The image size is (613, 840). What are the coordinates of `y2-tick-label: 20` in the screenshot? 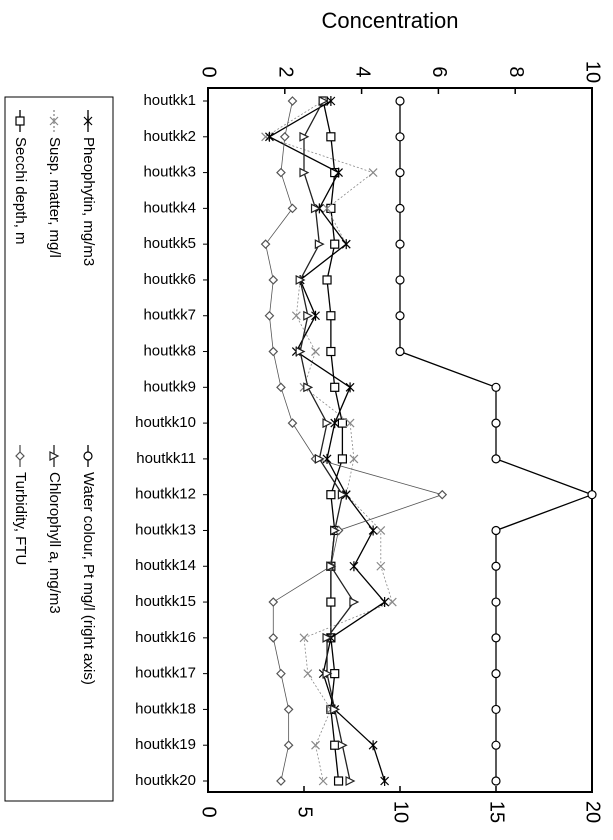 It's located at (593, 812).